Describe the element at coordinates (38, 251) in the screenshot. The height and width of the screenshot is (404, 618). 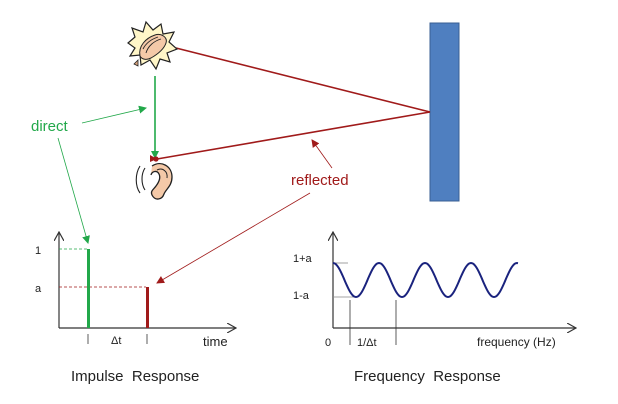
I see `impulse-y-tick-1: 1` at that location.